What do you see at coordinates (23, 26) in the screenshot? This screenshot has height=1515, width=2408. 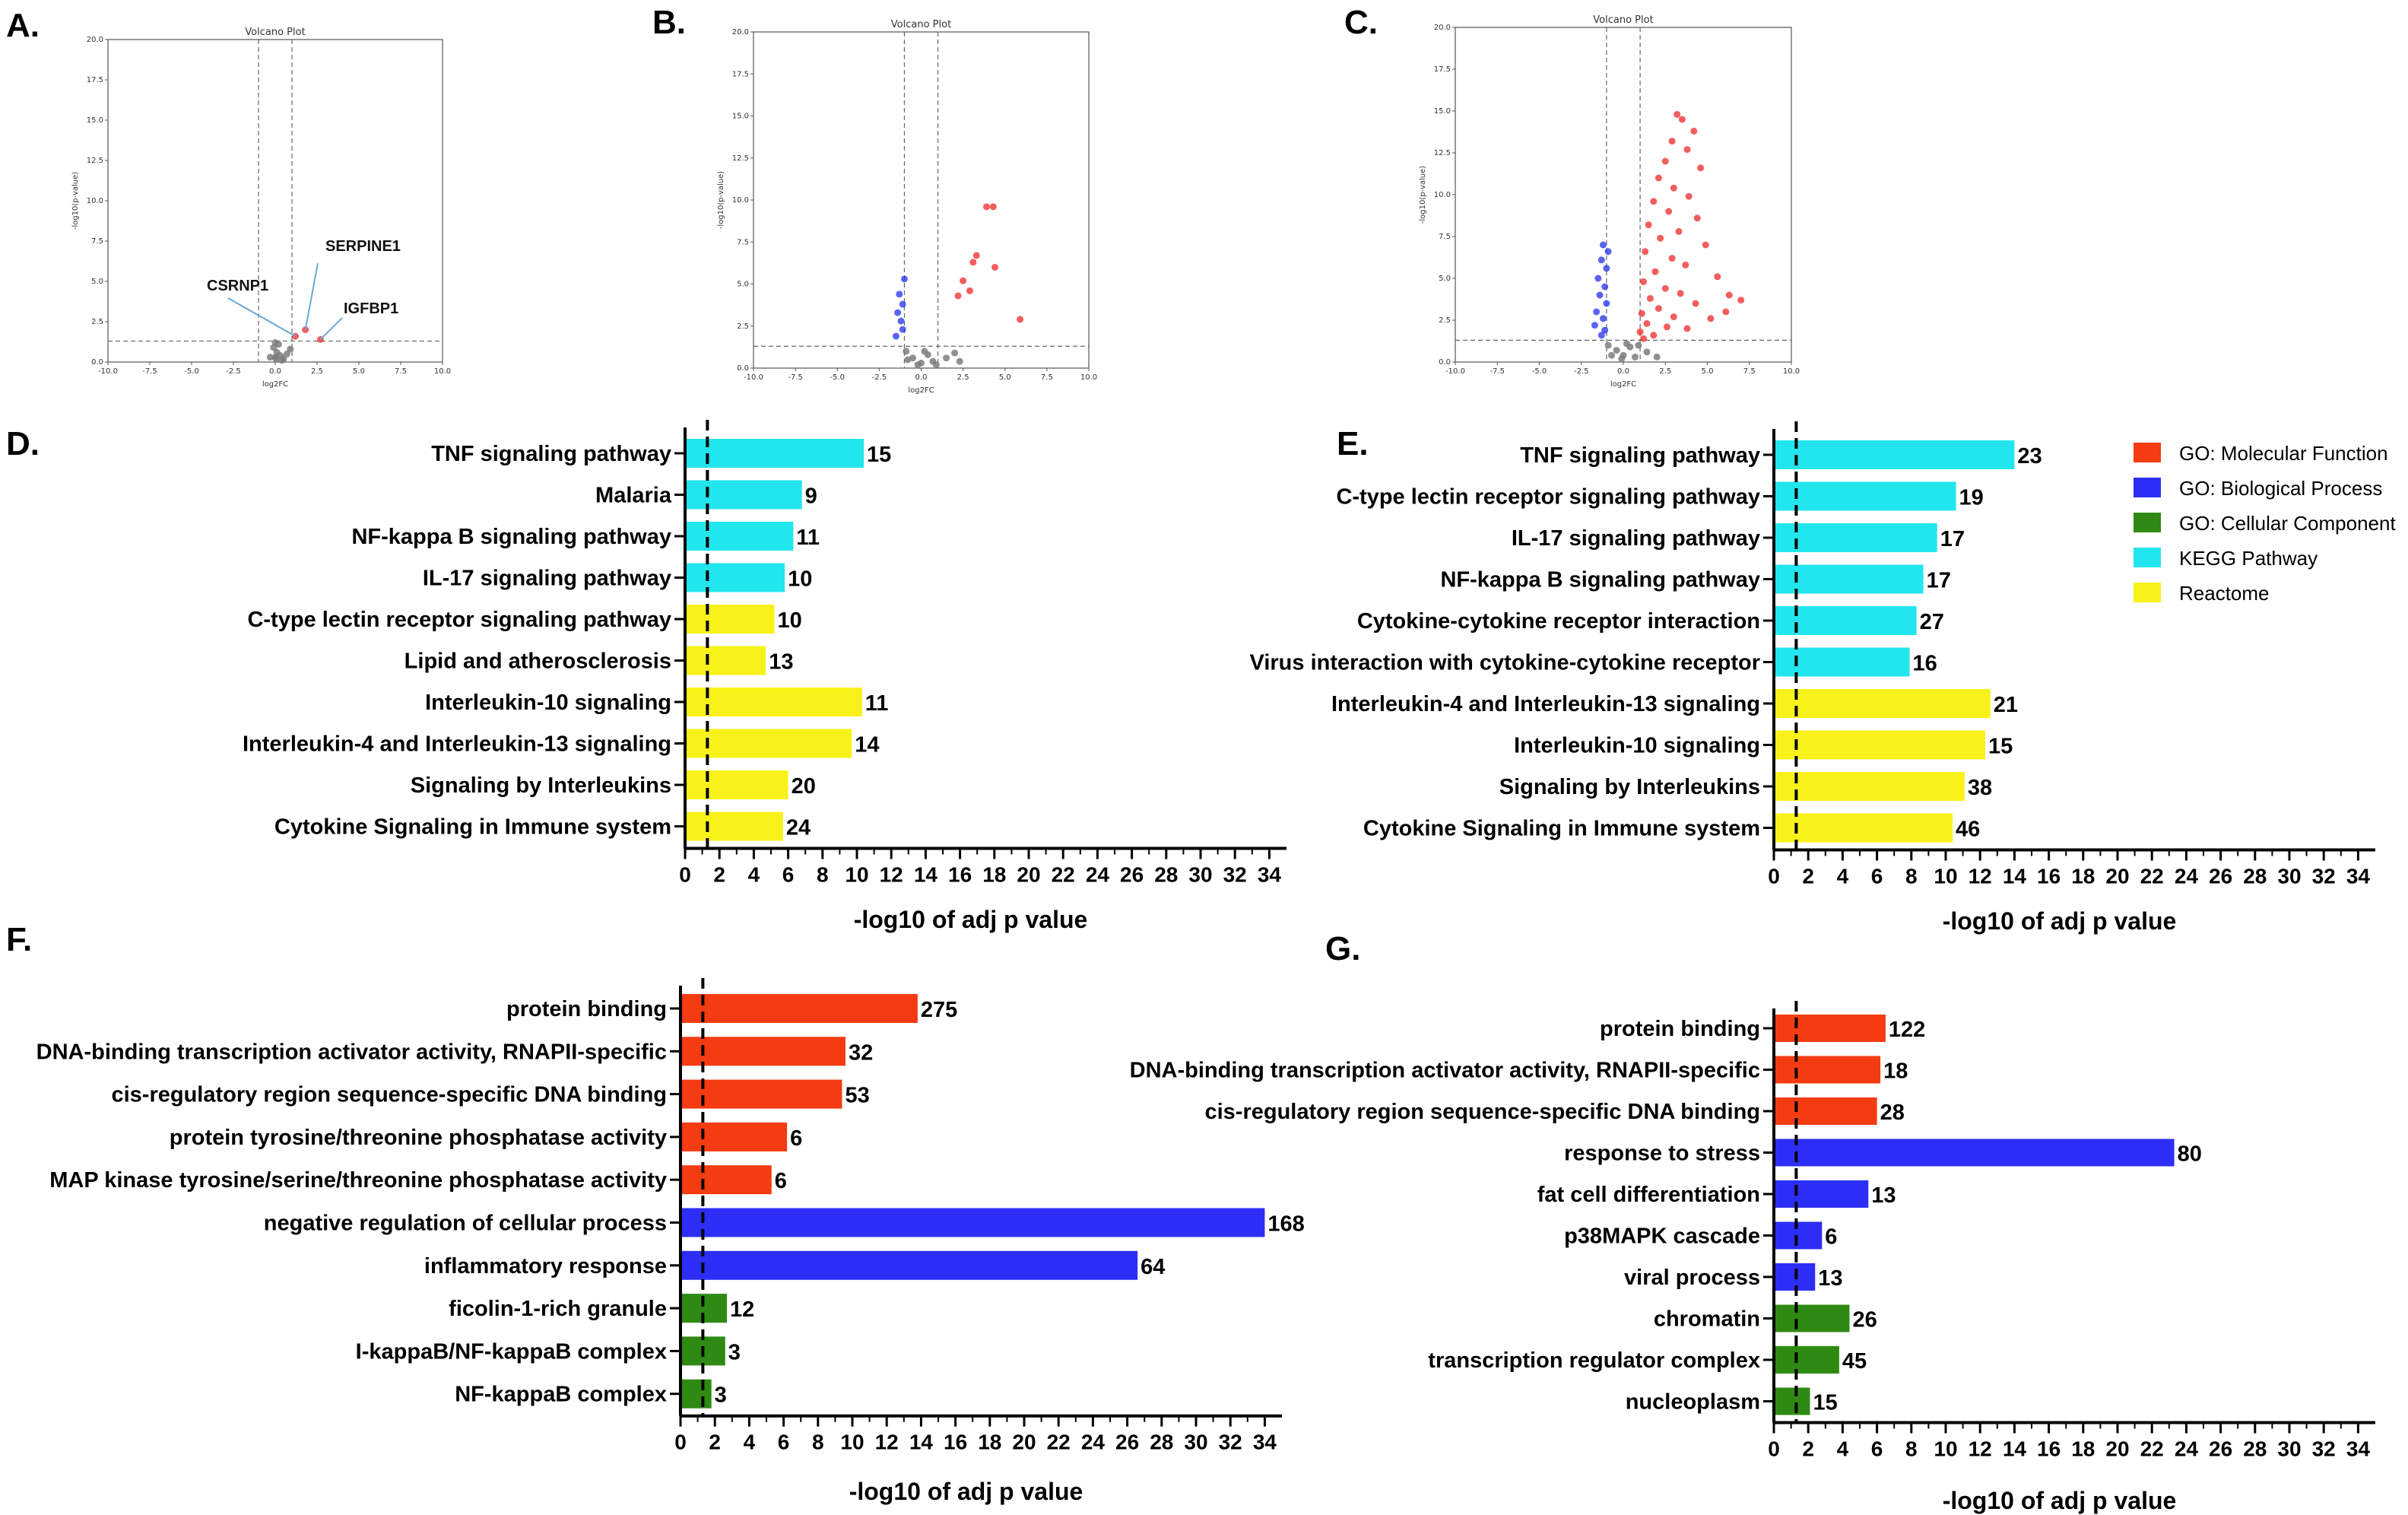 I see `panel-label: A.` at bounding box center [23, 26].